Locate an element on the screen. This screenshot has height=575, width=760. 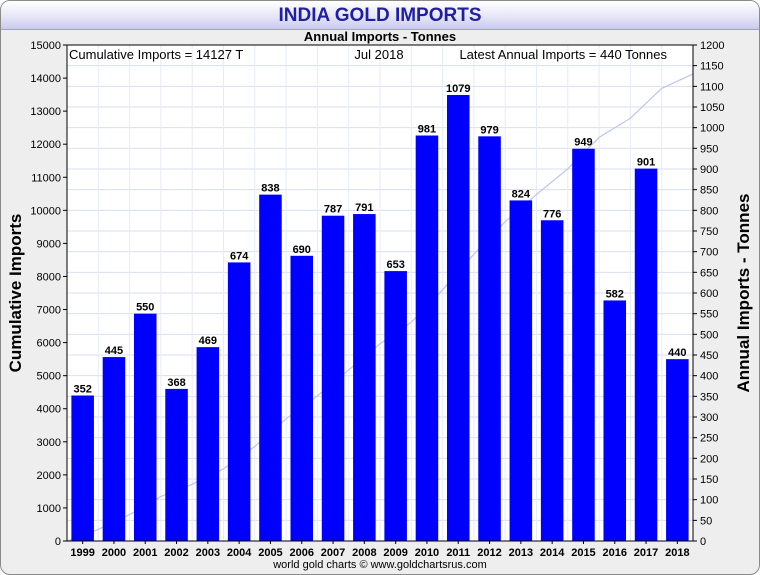
right-tick-label: 400 is located at coordinates (709, 377).